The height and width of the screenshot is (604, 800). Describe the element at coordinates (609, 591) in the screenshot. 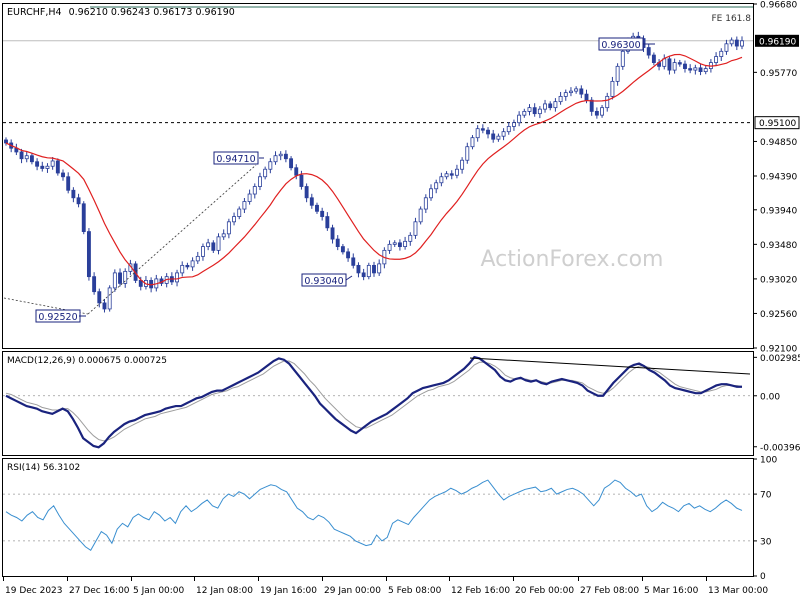

I see `time-tick-label: 27 Feb 08:00` at that location.